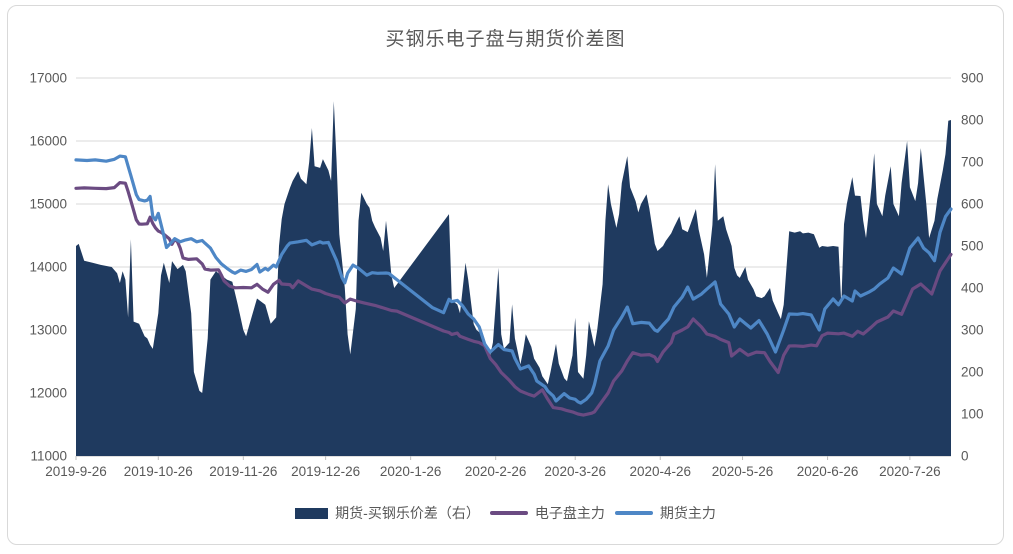 The width and height of the screenshot is (1013, 554). What do you see at coordinates (48, 456) in the screenshot?
I see `left-axis-tick-label: 11000` at bounding box center [48, 456].